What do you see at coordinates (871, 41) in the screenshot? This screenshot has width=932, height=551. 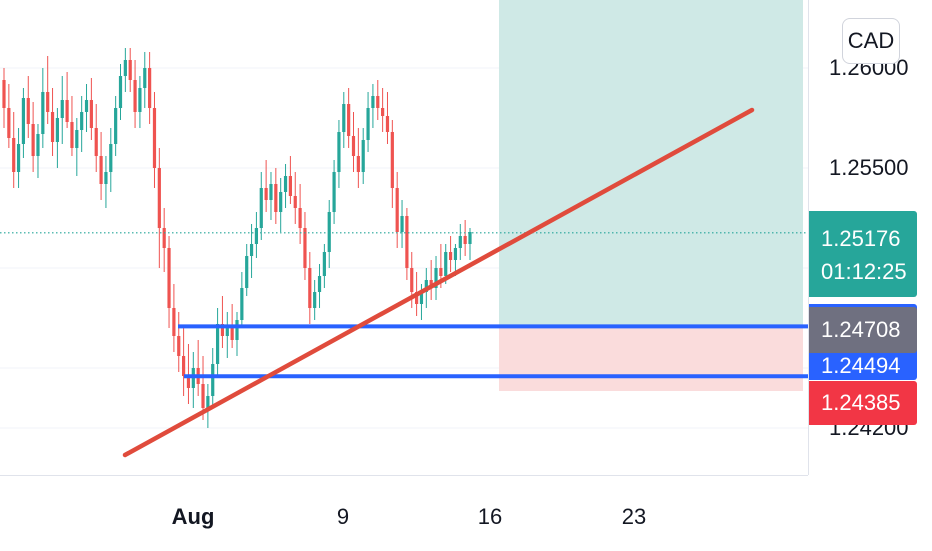 I see `currency-badge: CAD` at bounding box center [871, 41].